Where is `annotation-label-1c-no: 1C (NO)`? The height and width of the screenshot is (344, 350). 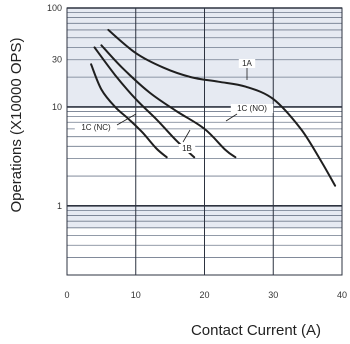 annotation-label-1c-no: 1C (NO) is located at coordinates (252, 108).